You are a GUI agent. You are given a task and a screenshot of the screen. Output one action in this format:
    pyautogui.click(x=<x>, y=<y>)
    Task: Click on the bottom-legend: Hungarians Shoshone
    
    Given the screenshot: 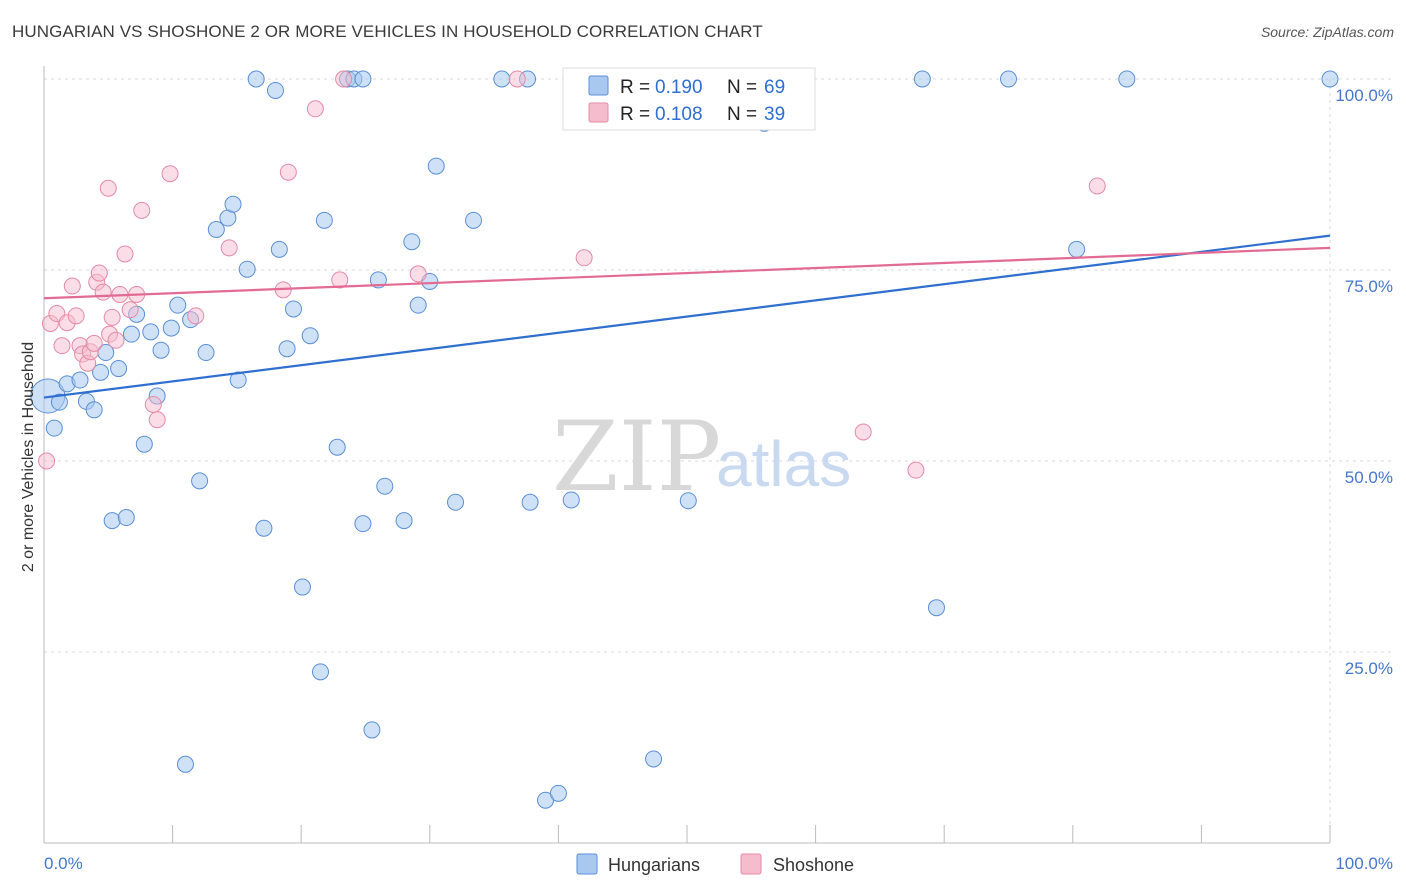 What is the action you would take?
    pyautogui.click(x=715, y=864)
    